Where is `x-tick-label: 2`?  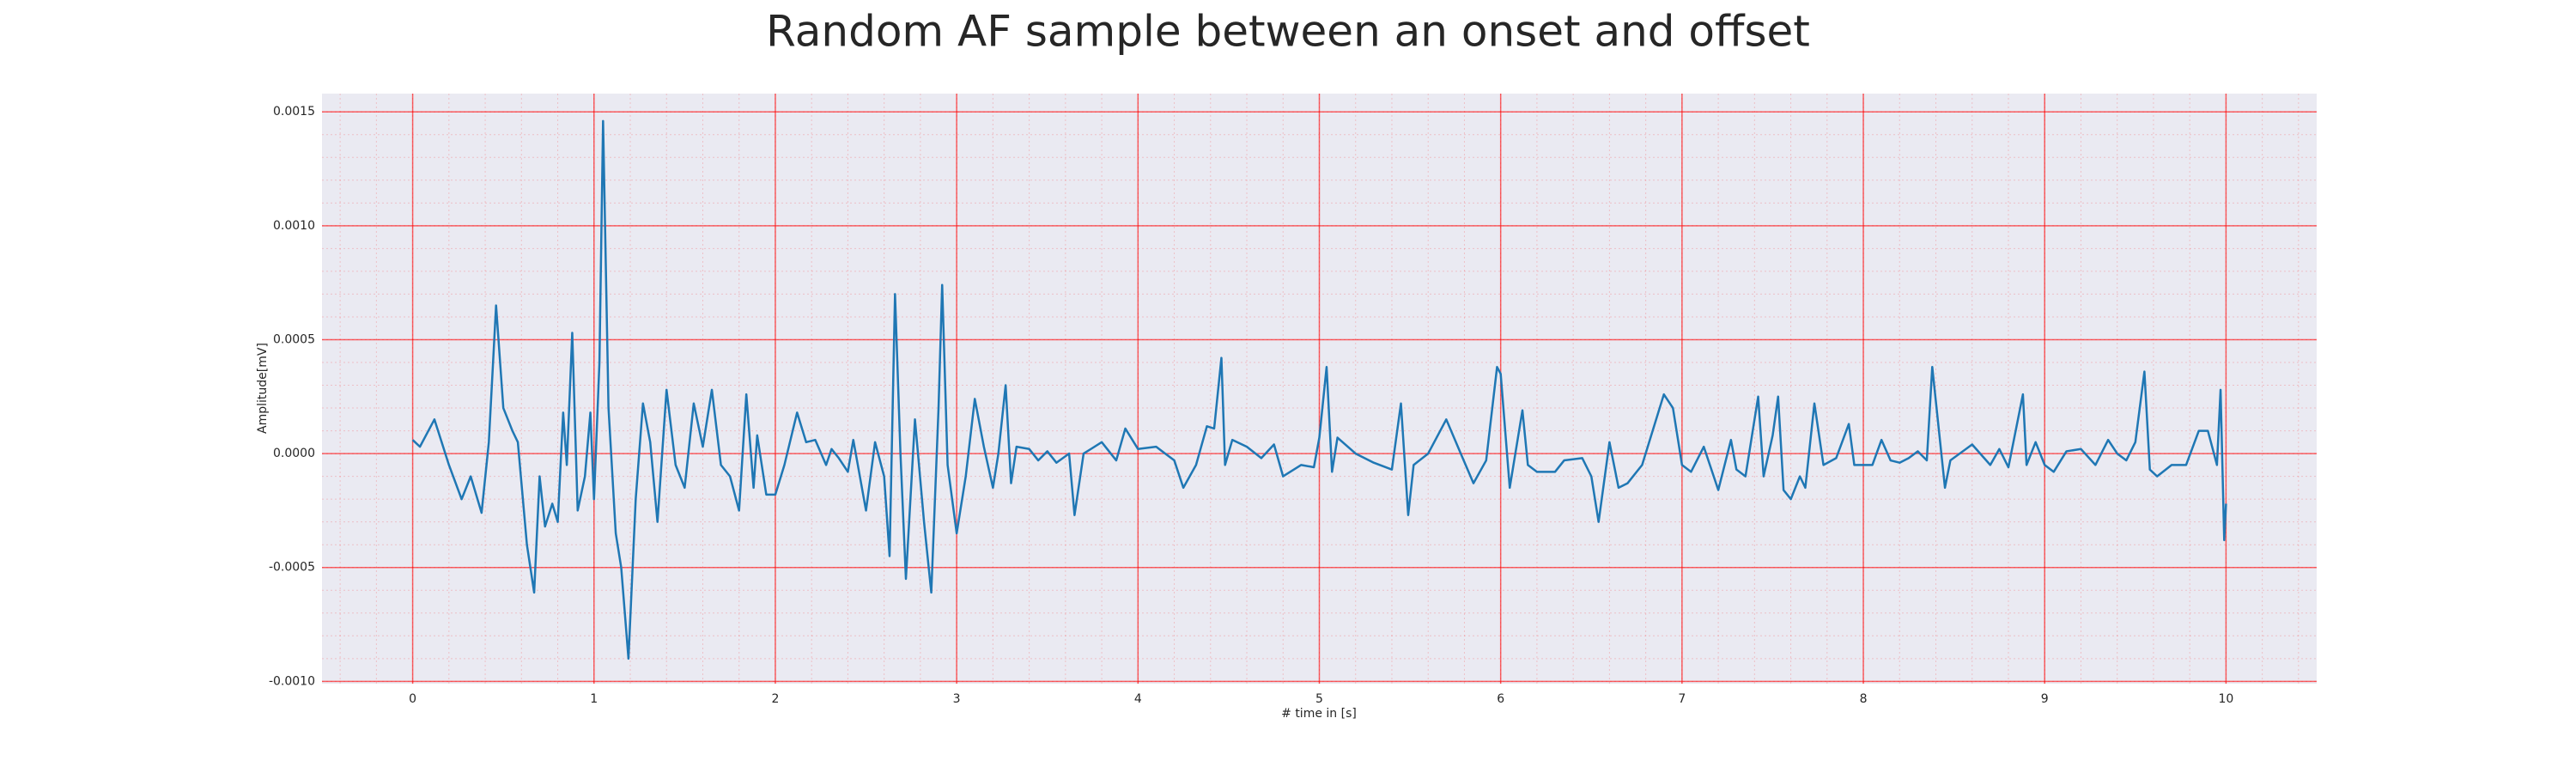
x-tick-label: 2 is located at coordinates (775, 699).